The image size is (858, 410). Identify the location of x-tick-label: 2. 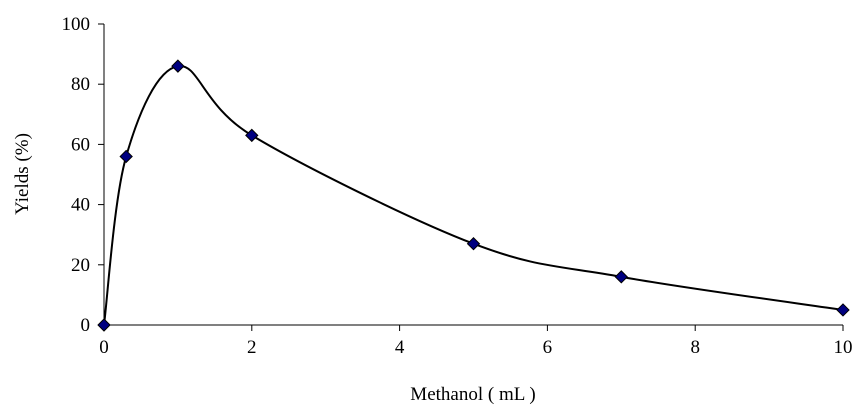
(252, 347).